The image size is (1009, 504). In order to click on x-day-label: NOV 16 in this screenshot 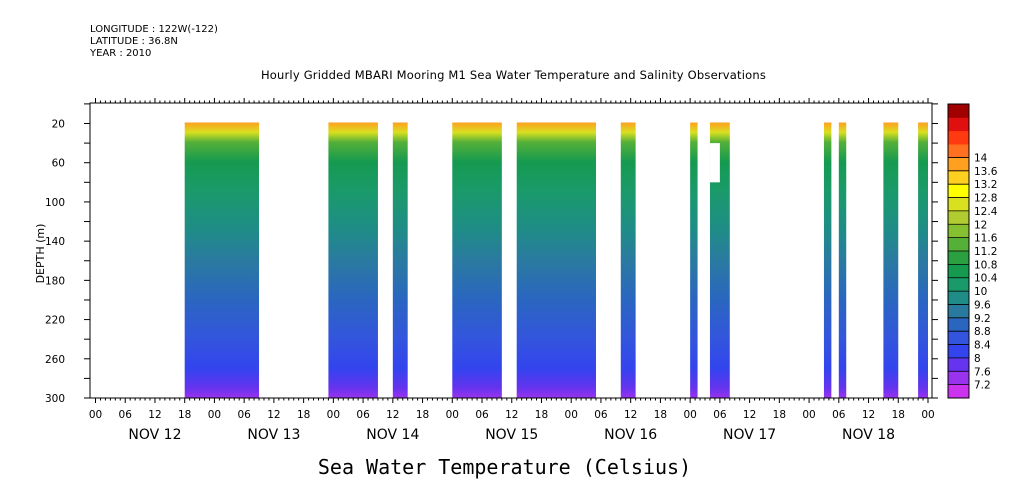, I will do `click(630, 435)`.